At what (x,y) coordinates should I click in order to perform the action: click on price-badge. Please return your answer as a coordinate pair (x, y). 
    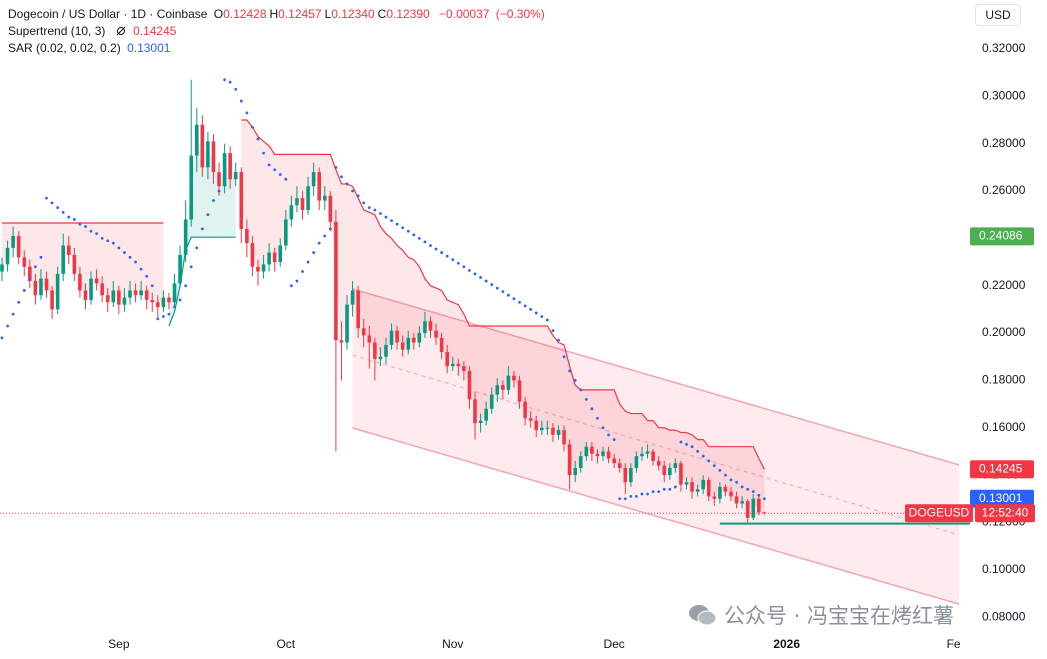
    Looking at the image, I should click on (1002, 469).